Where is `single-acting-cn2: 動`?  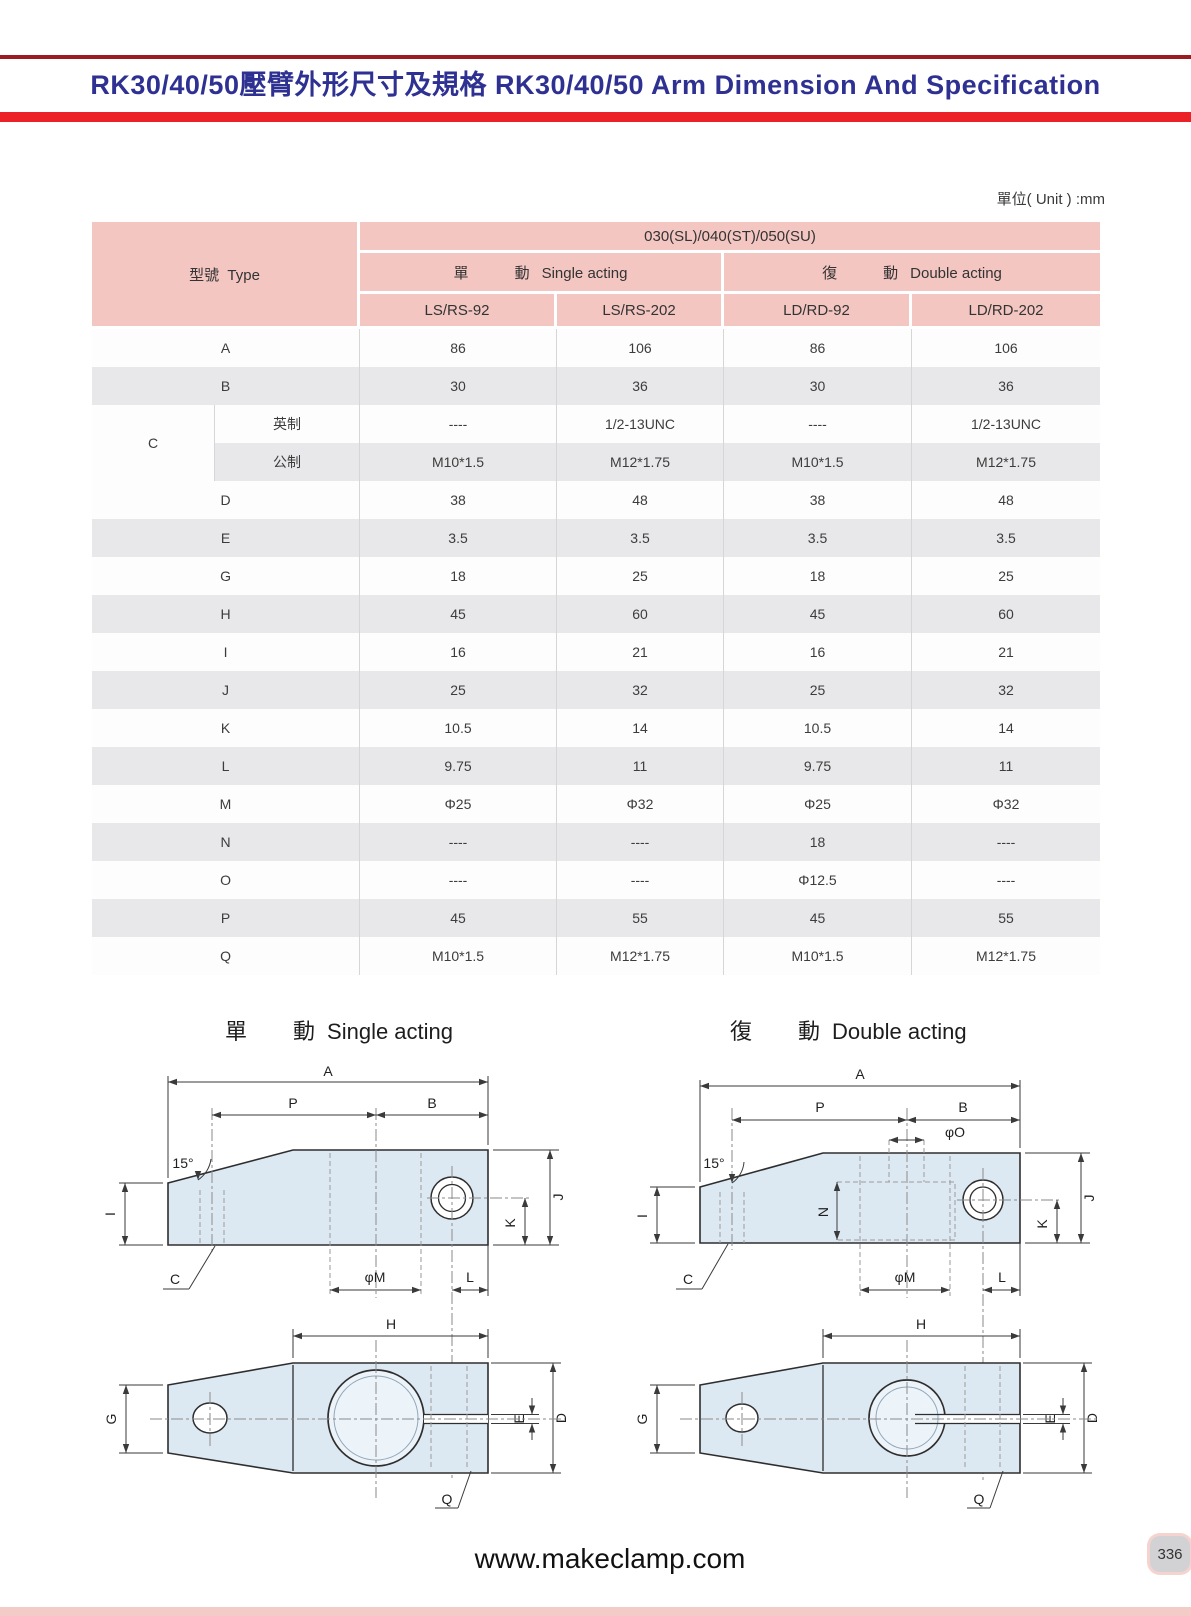 single-acting-cn2: 動 is located at coordinates (522, 273).